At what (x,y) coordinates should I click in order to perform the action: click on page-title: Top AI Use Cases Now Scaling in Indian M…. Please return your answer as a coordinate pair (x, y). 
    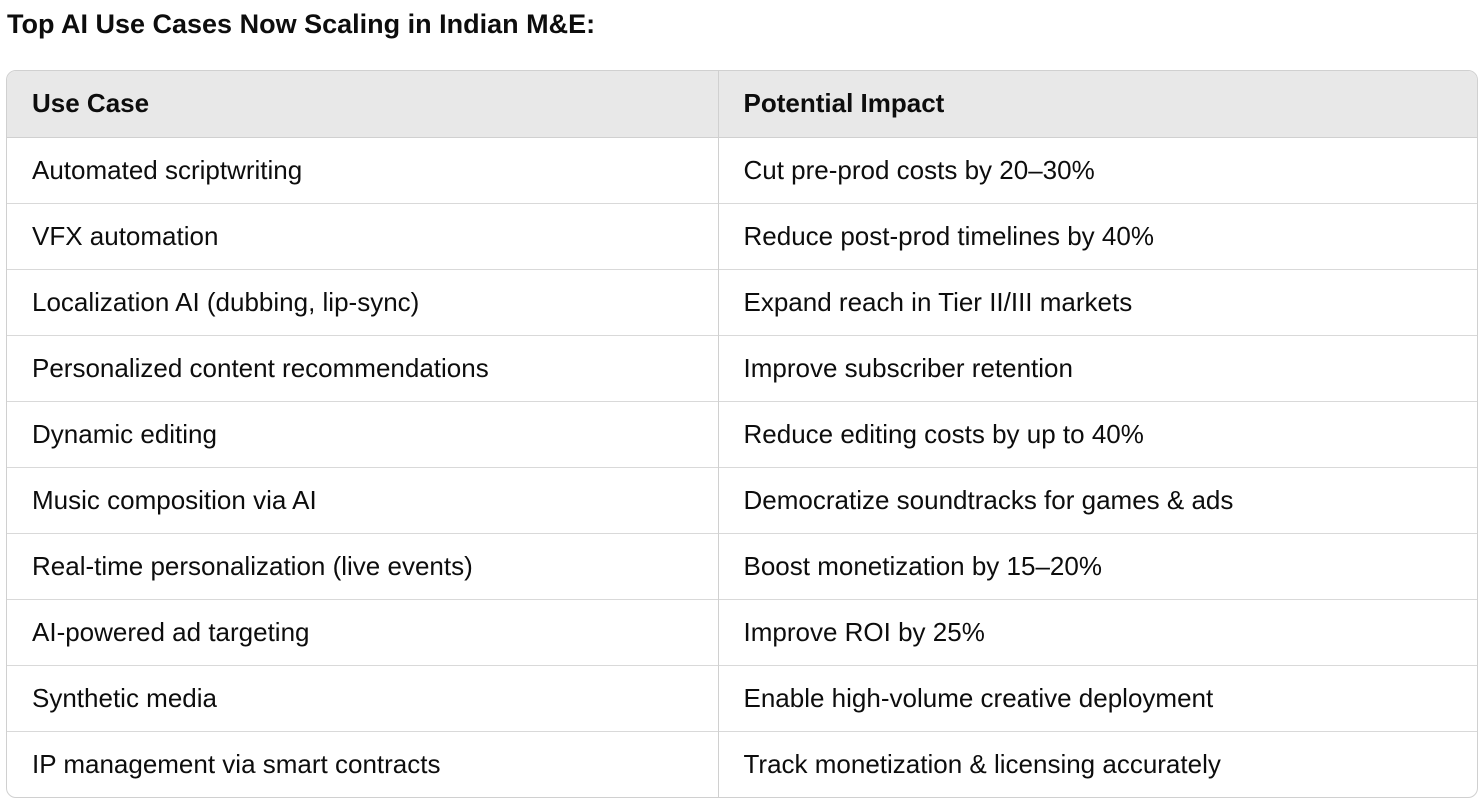
    Looking at the image, I should click on (301, 24).